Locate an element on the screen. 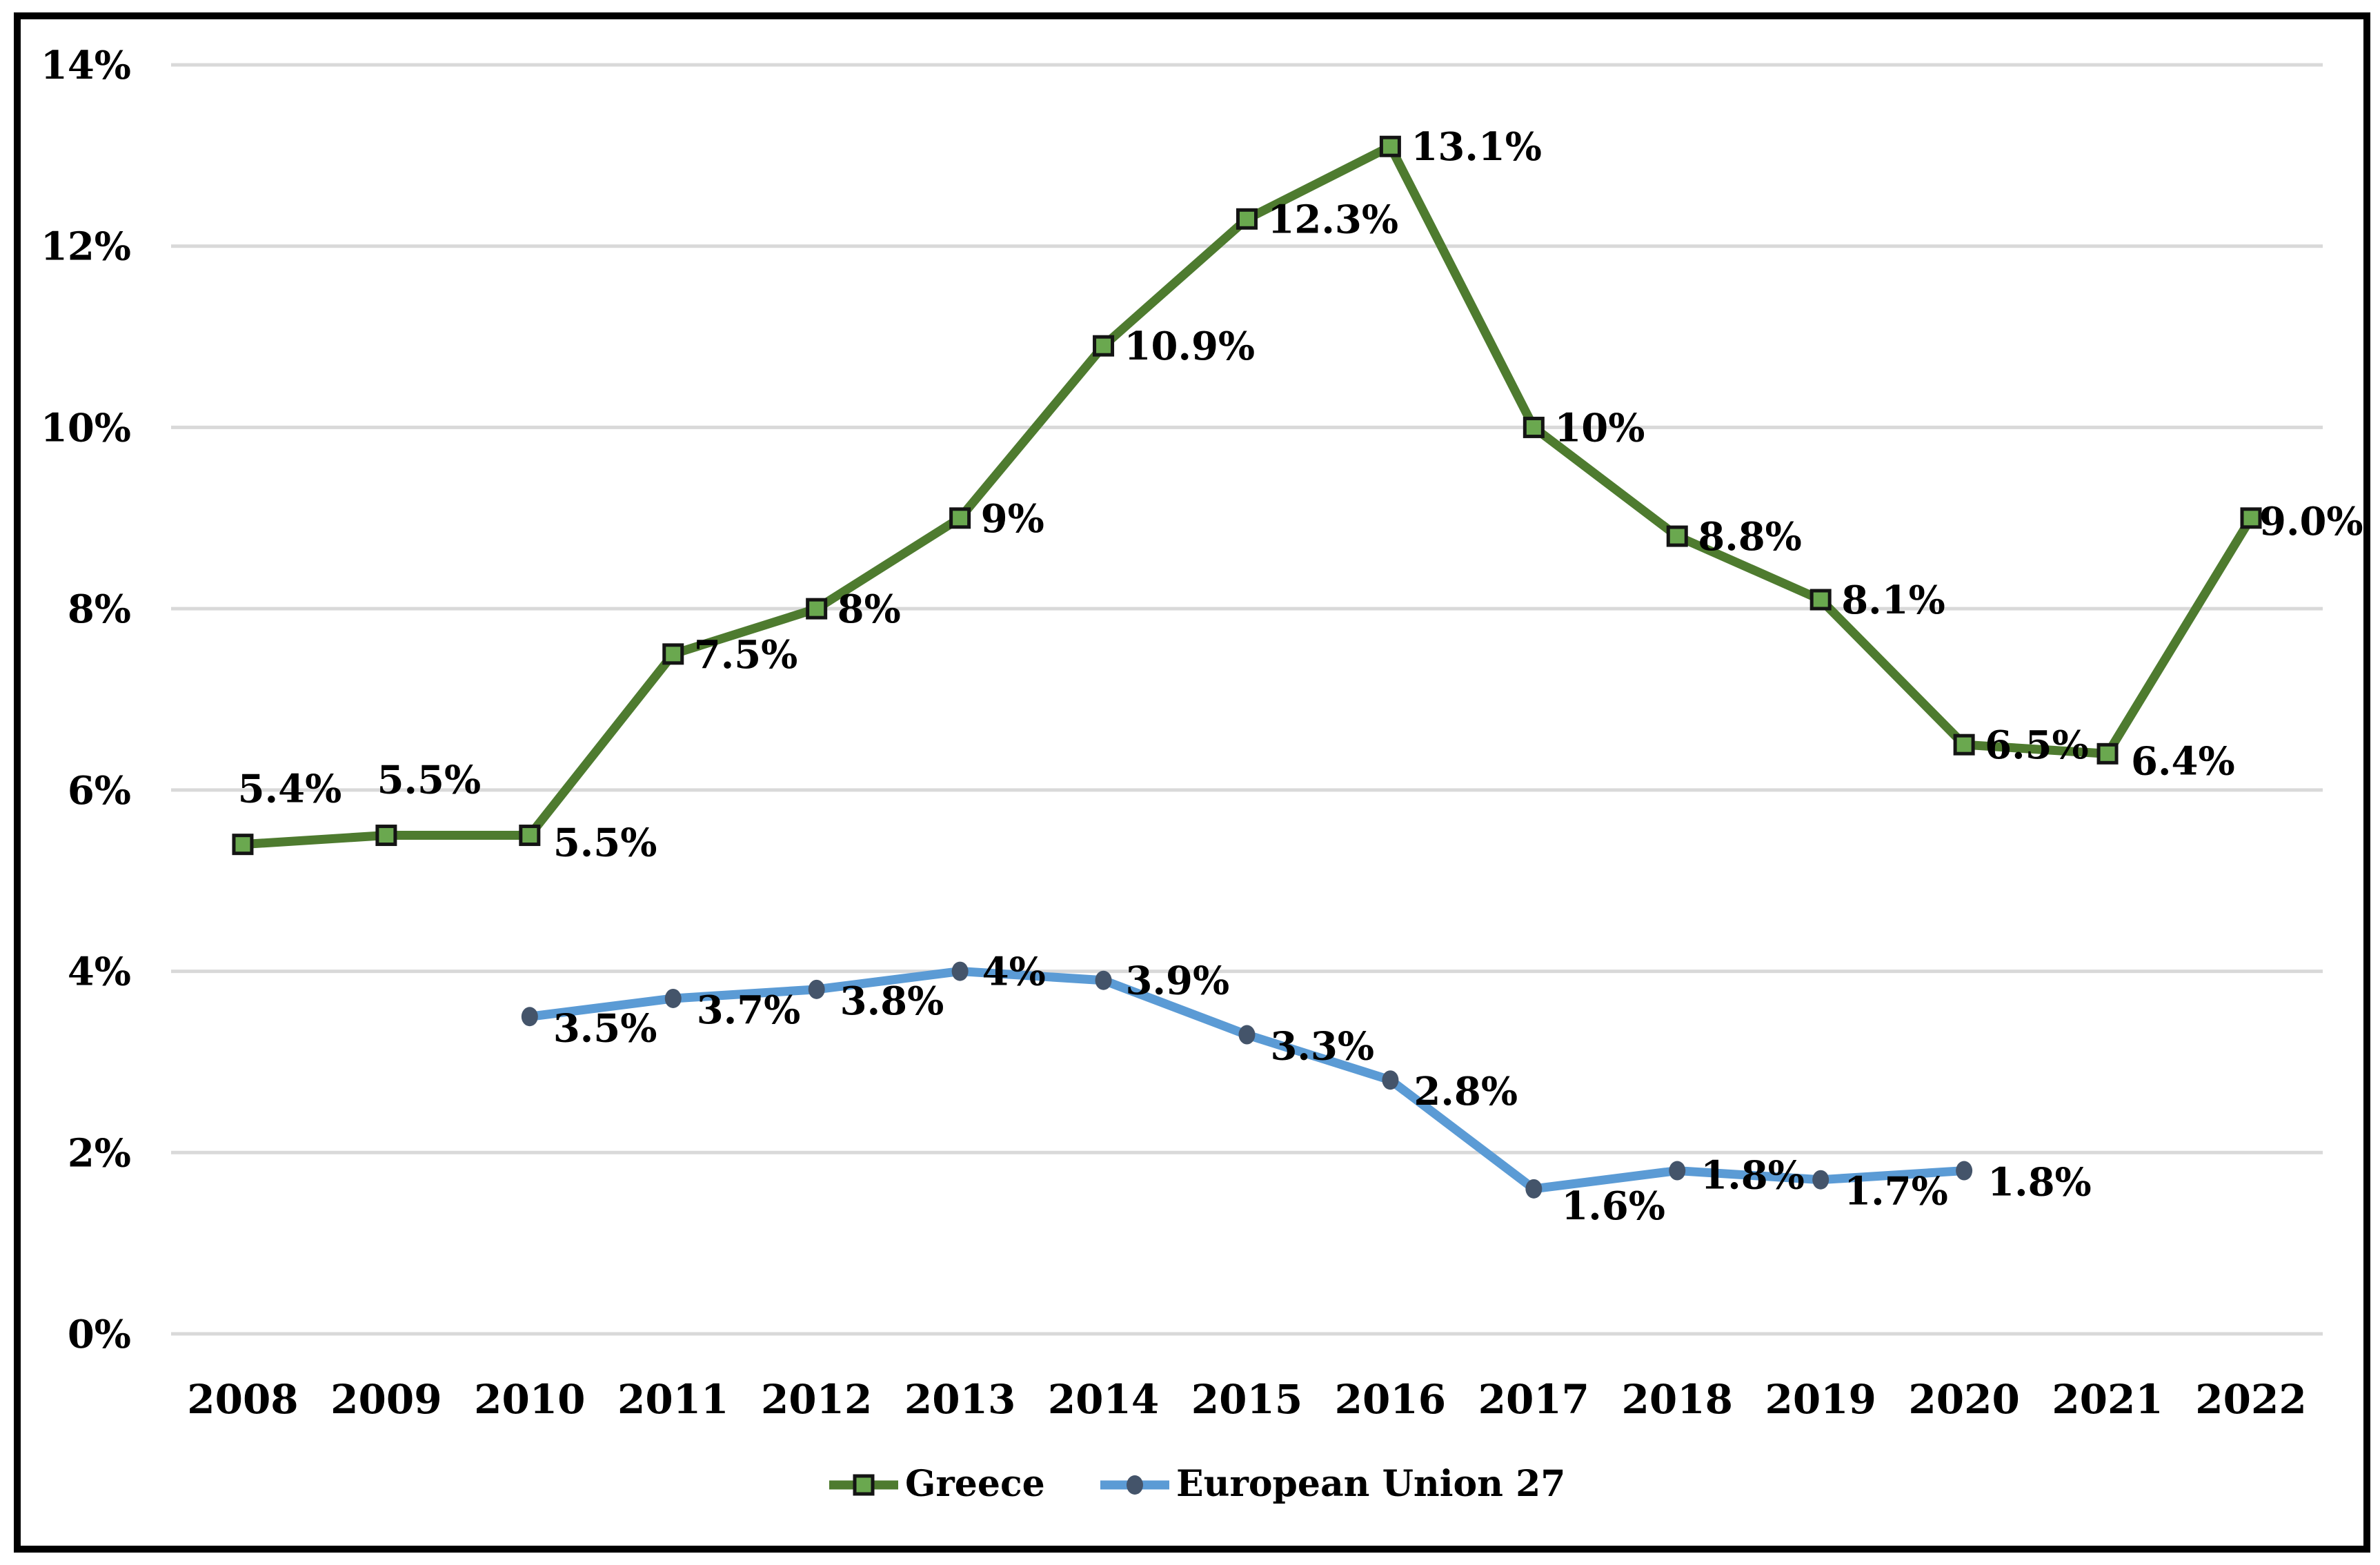 The image size is (2380, 1565). european-union-27-data-label: 4% is located at coordinates (1014, 972).